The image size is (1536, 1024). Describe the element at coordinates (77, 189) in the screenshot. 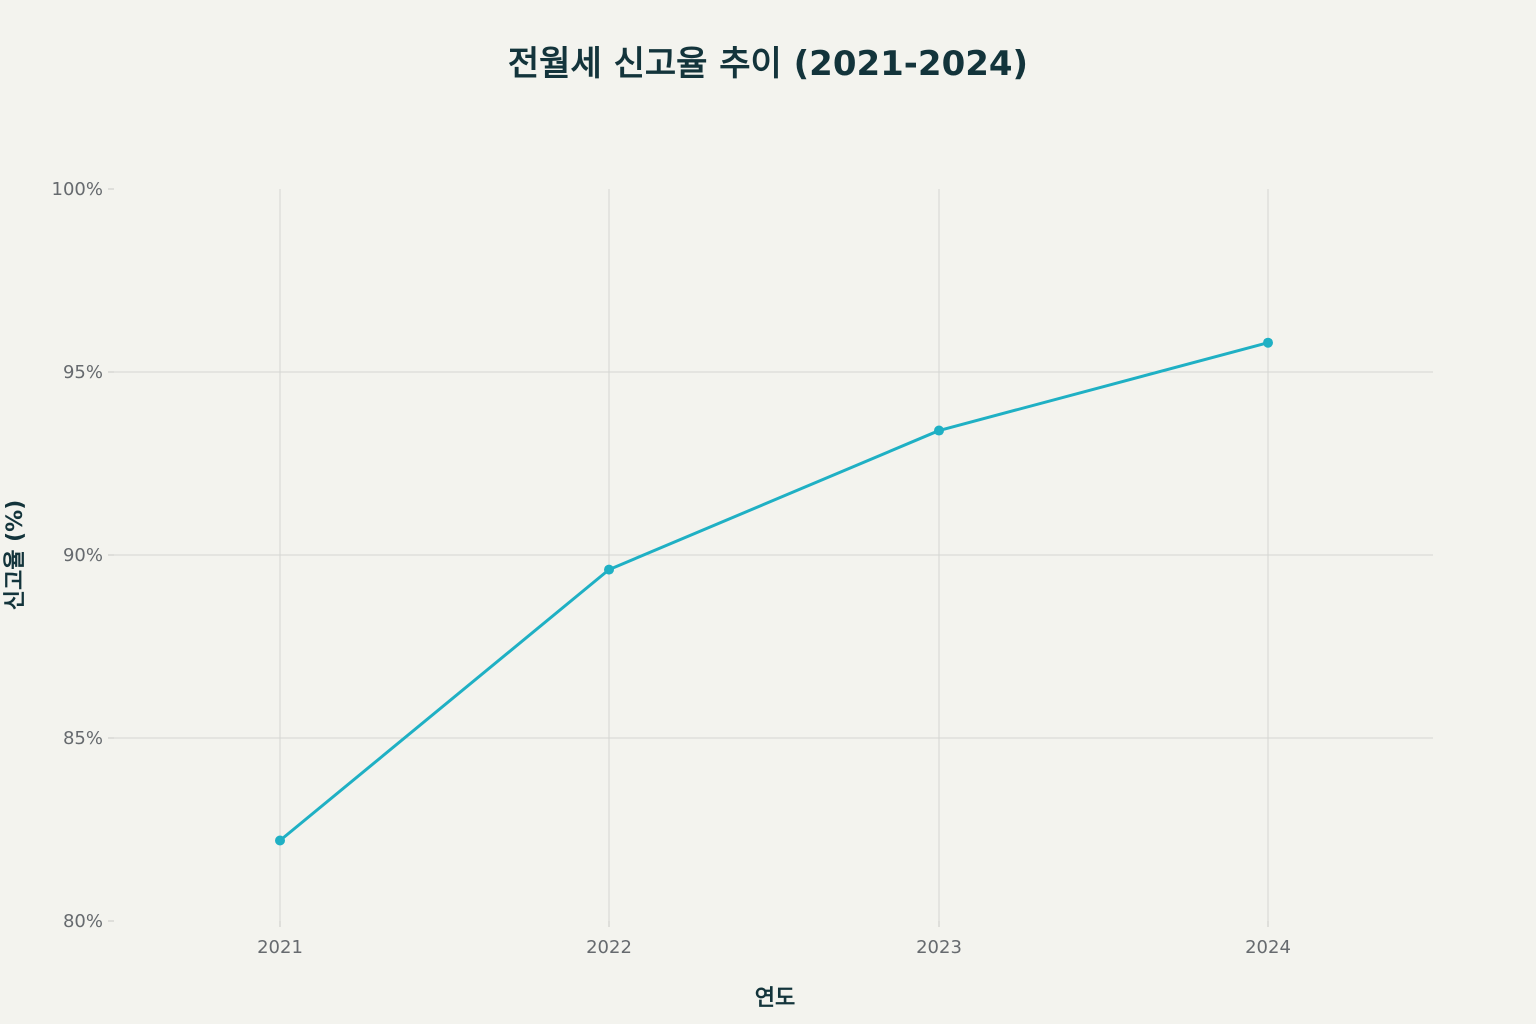

I see `y-tick-label: 100%` at that location.